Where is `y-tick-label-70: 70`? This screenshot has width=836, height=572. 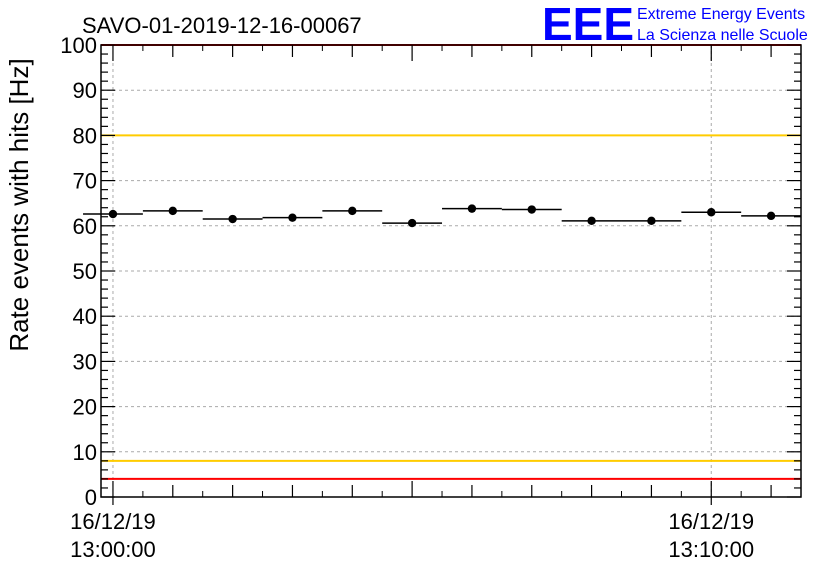 y-tick-label-70: 70 is located at coordinates (85, 181).